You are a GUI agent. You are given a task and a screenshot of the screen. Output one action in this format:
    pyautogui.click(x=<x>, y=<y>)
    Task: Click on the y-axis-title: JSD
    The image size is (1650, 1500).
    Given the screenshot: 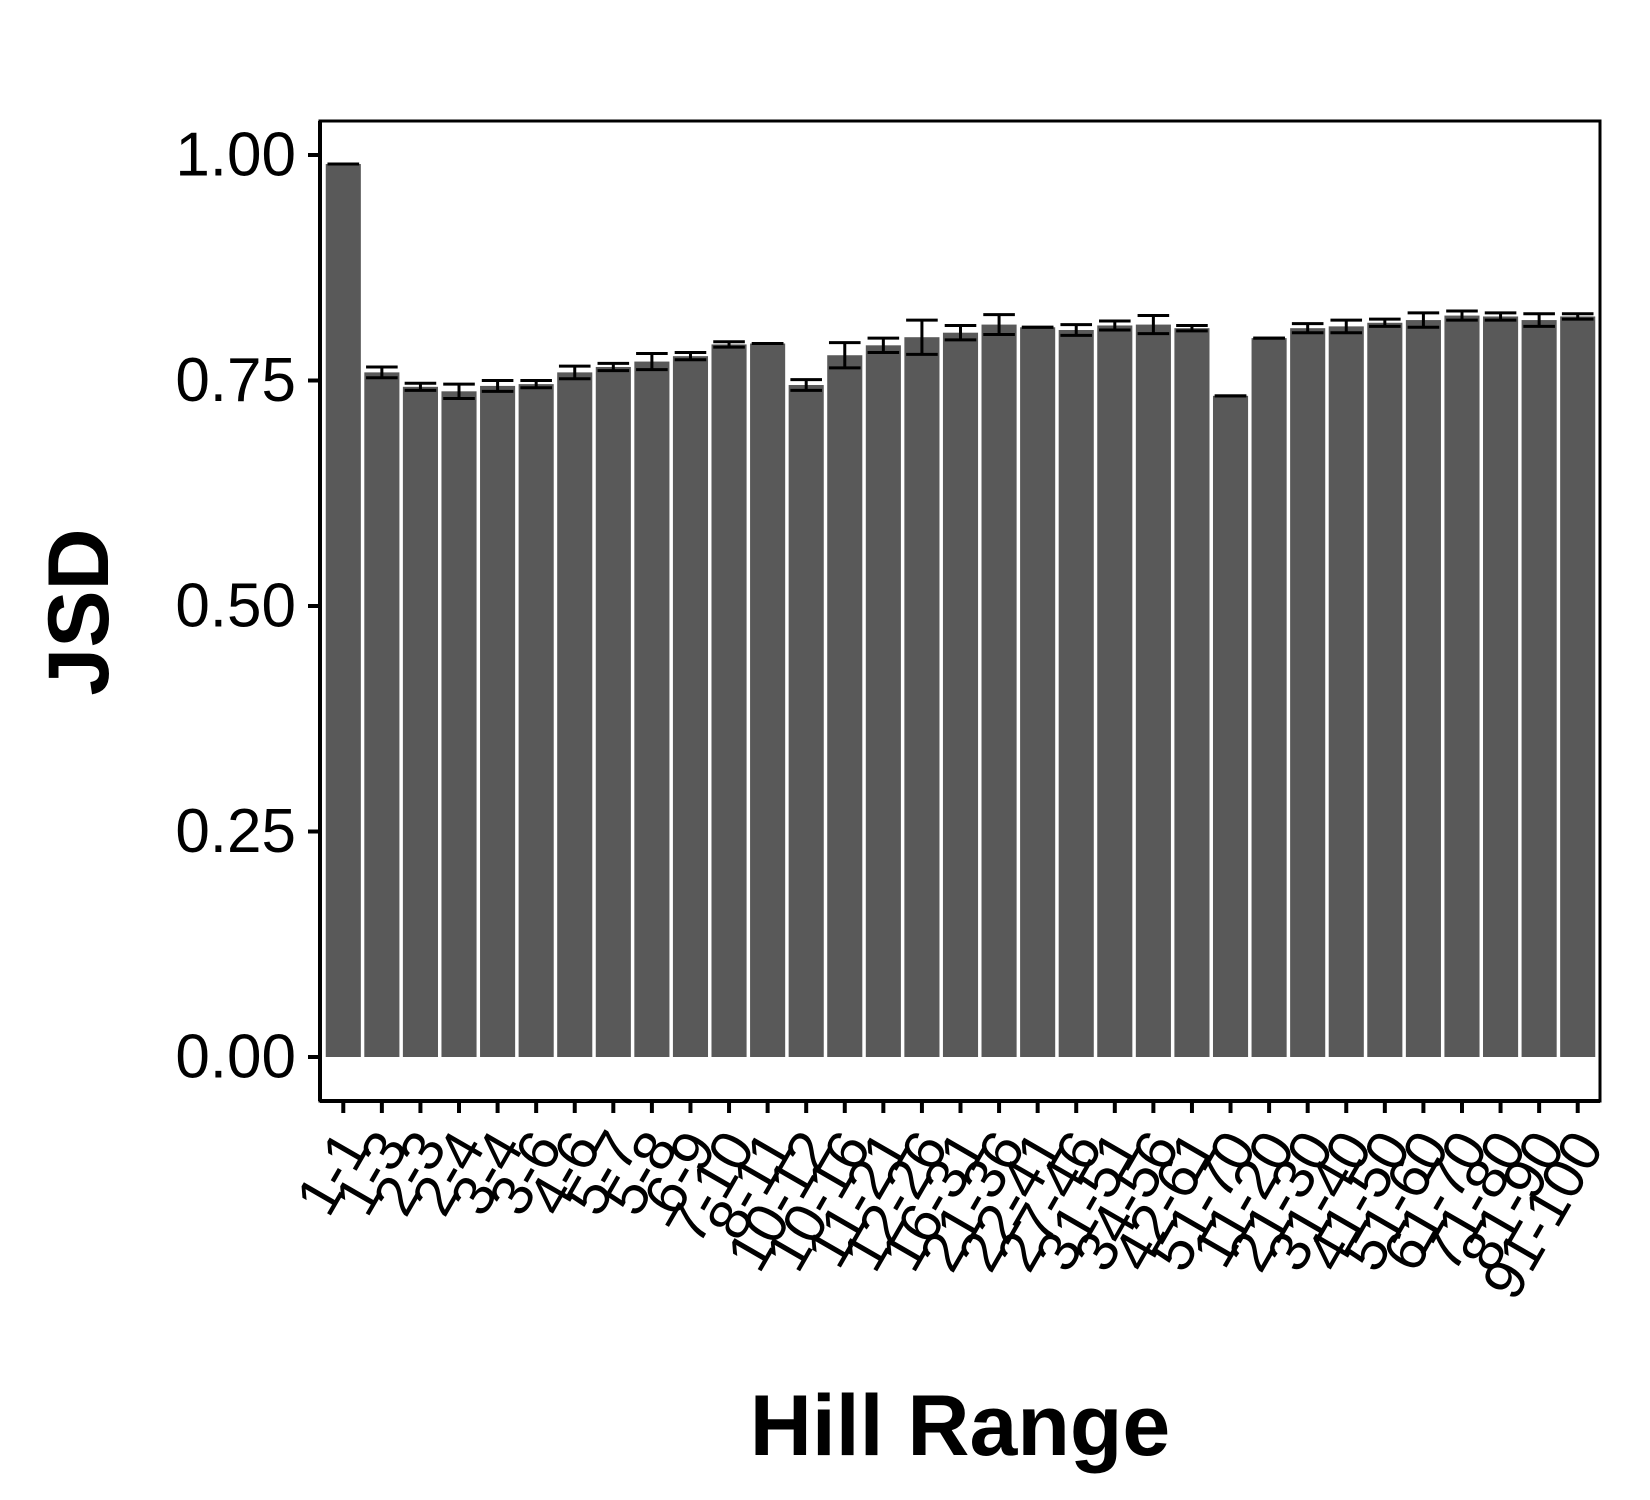 What is the action you would take?
    pyautogui.click(x=79, y=611)
    